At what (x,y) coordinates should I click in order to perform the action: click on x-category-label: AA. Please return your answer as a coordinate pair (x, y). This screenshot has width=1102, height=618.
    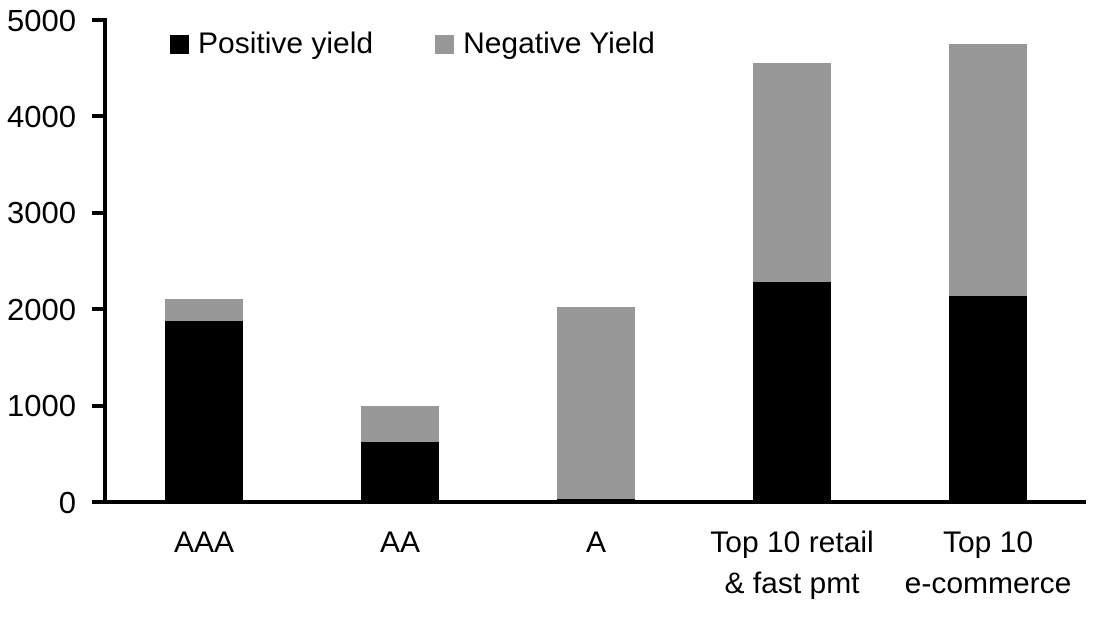
    Looking at the image, I should click on (400, 542).